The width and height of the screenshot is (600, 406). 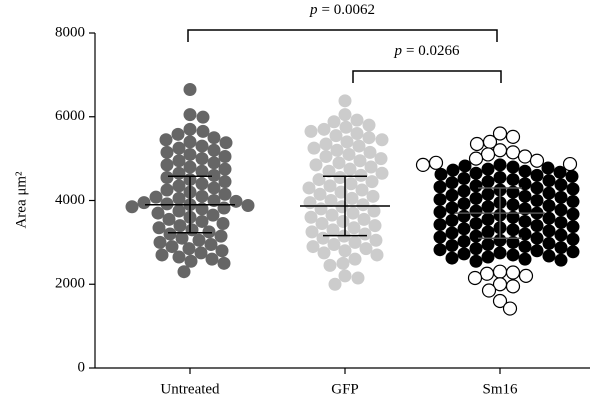 What do you see at coordinates (313, 10) in the screenshot?
I see `p-symbol: p` at bounding box center [313, 10].